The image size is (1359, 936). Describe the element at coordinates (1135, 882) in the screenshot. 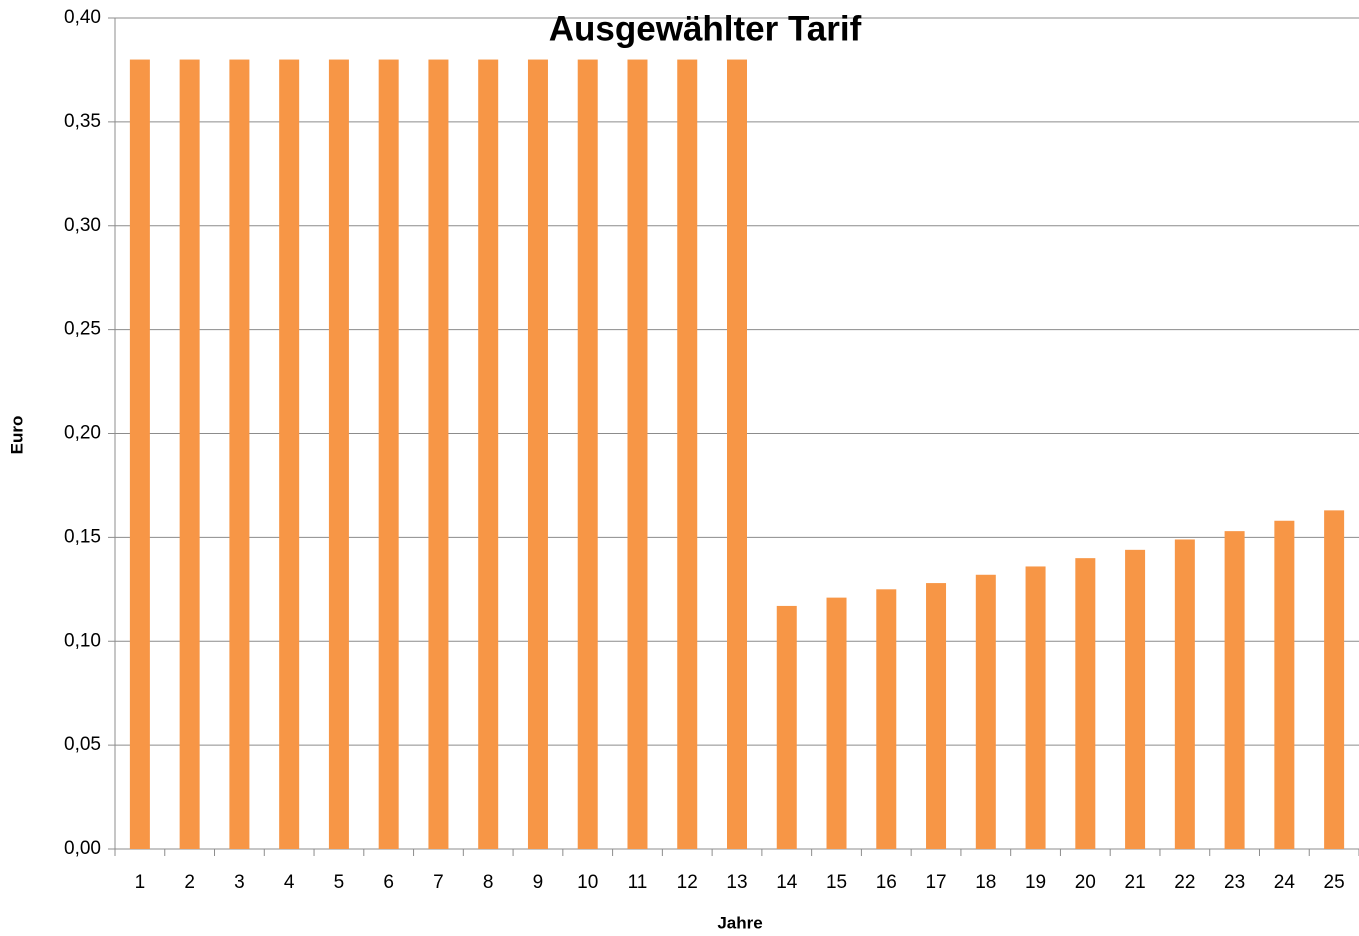

I see `x-tick-label: 21` at that location.